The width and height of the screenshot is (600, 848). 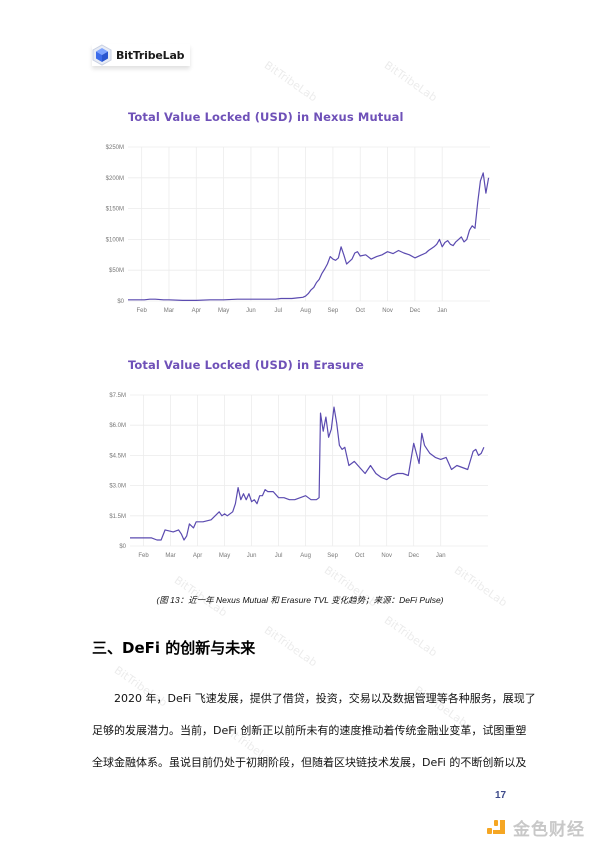 What do you see at coordinates (117, 487) in the screenshot?
I see `y-axis-tick-label: $3.0M` at bounding box center [117, 487].